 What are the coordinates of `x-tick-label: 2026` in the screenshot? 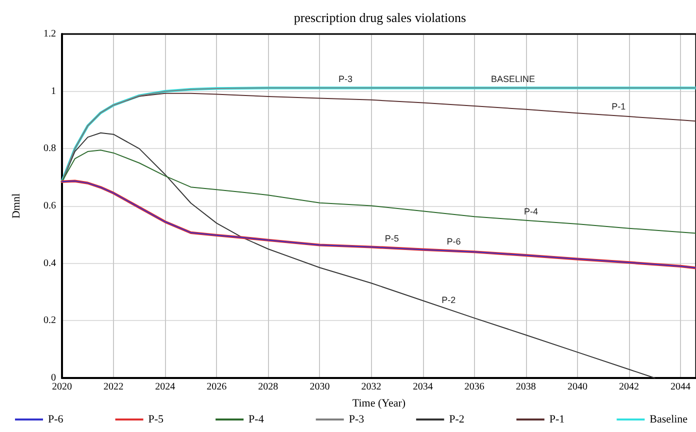 It's located at (216, 387).